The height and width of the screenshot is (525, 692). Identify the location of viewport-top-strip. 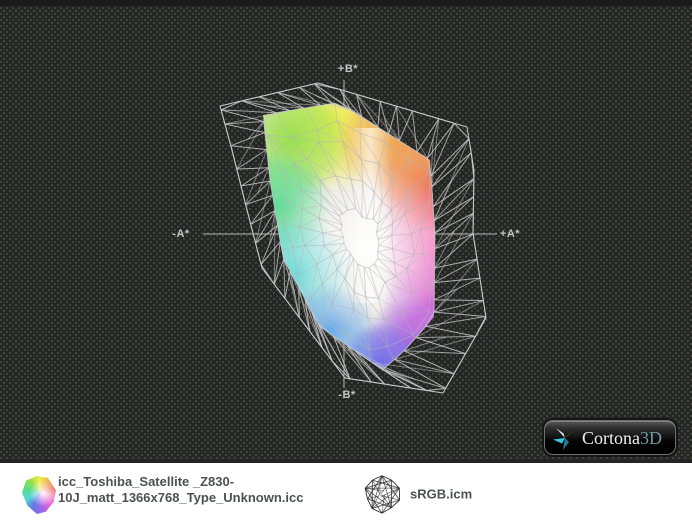
(346, 3).